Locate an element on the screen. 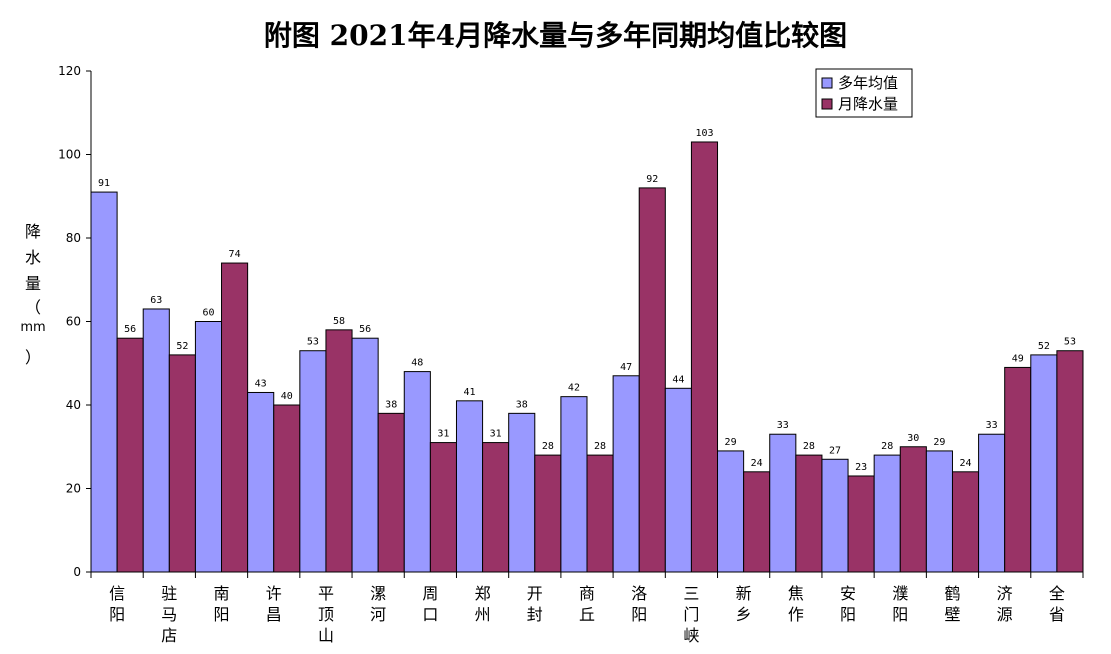 The image size is (1111, 654). x-tick-label-char: 店 is located at coordinates (169, 635).